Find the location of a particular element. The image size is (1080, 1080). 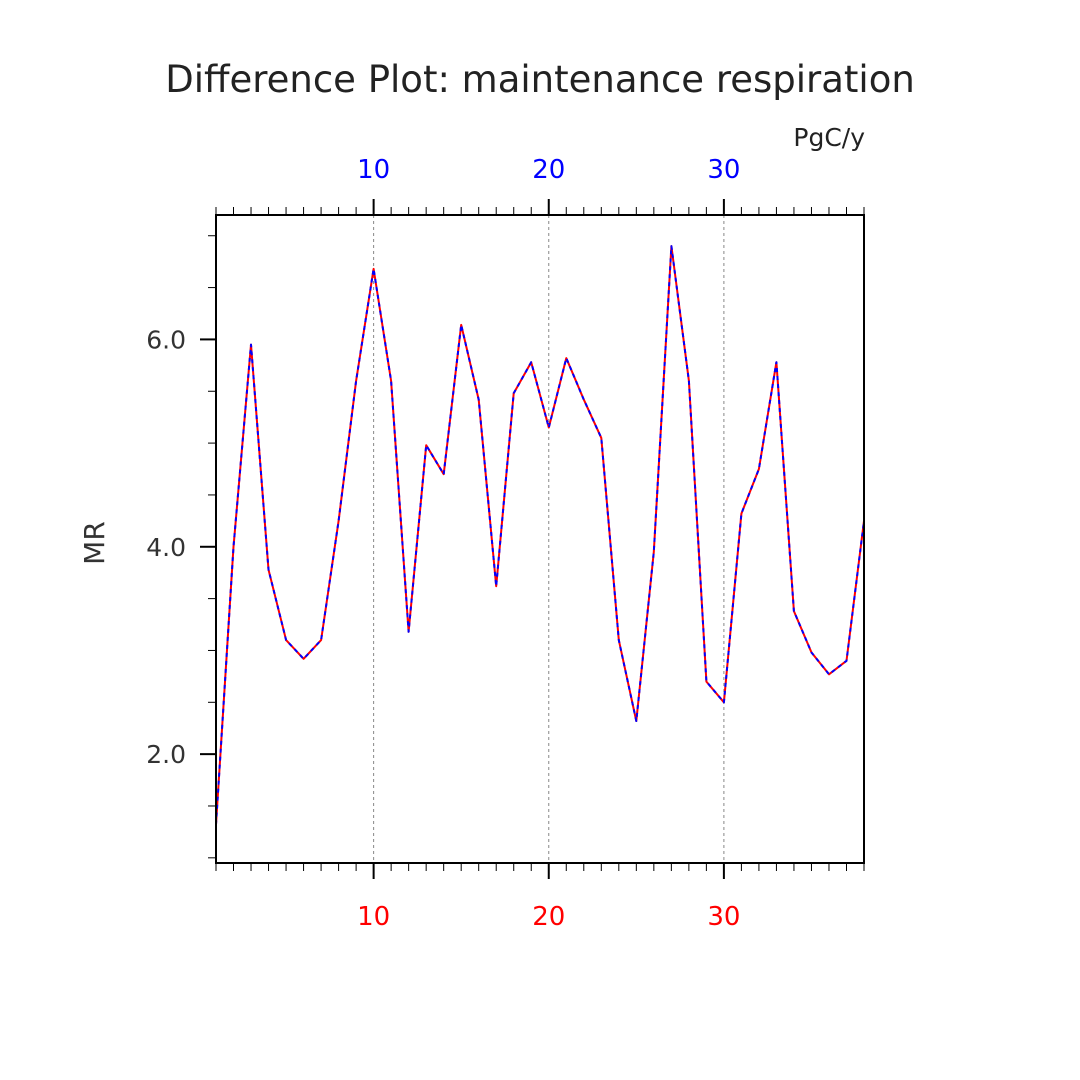

x-tick-label-bottom: 30 is located at coordinates (723, 917).